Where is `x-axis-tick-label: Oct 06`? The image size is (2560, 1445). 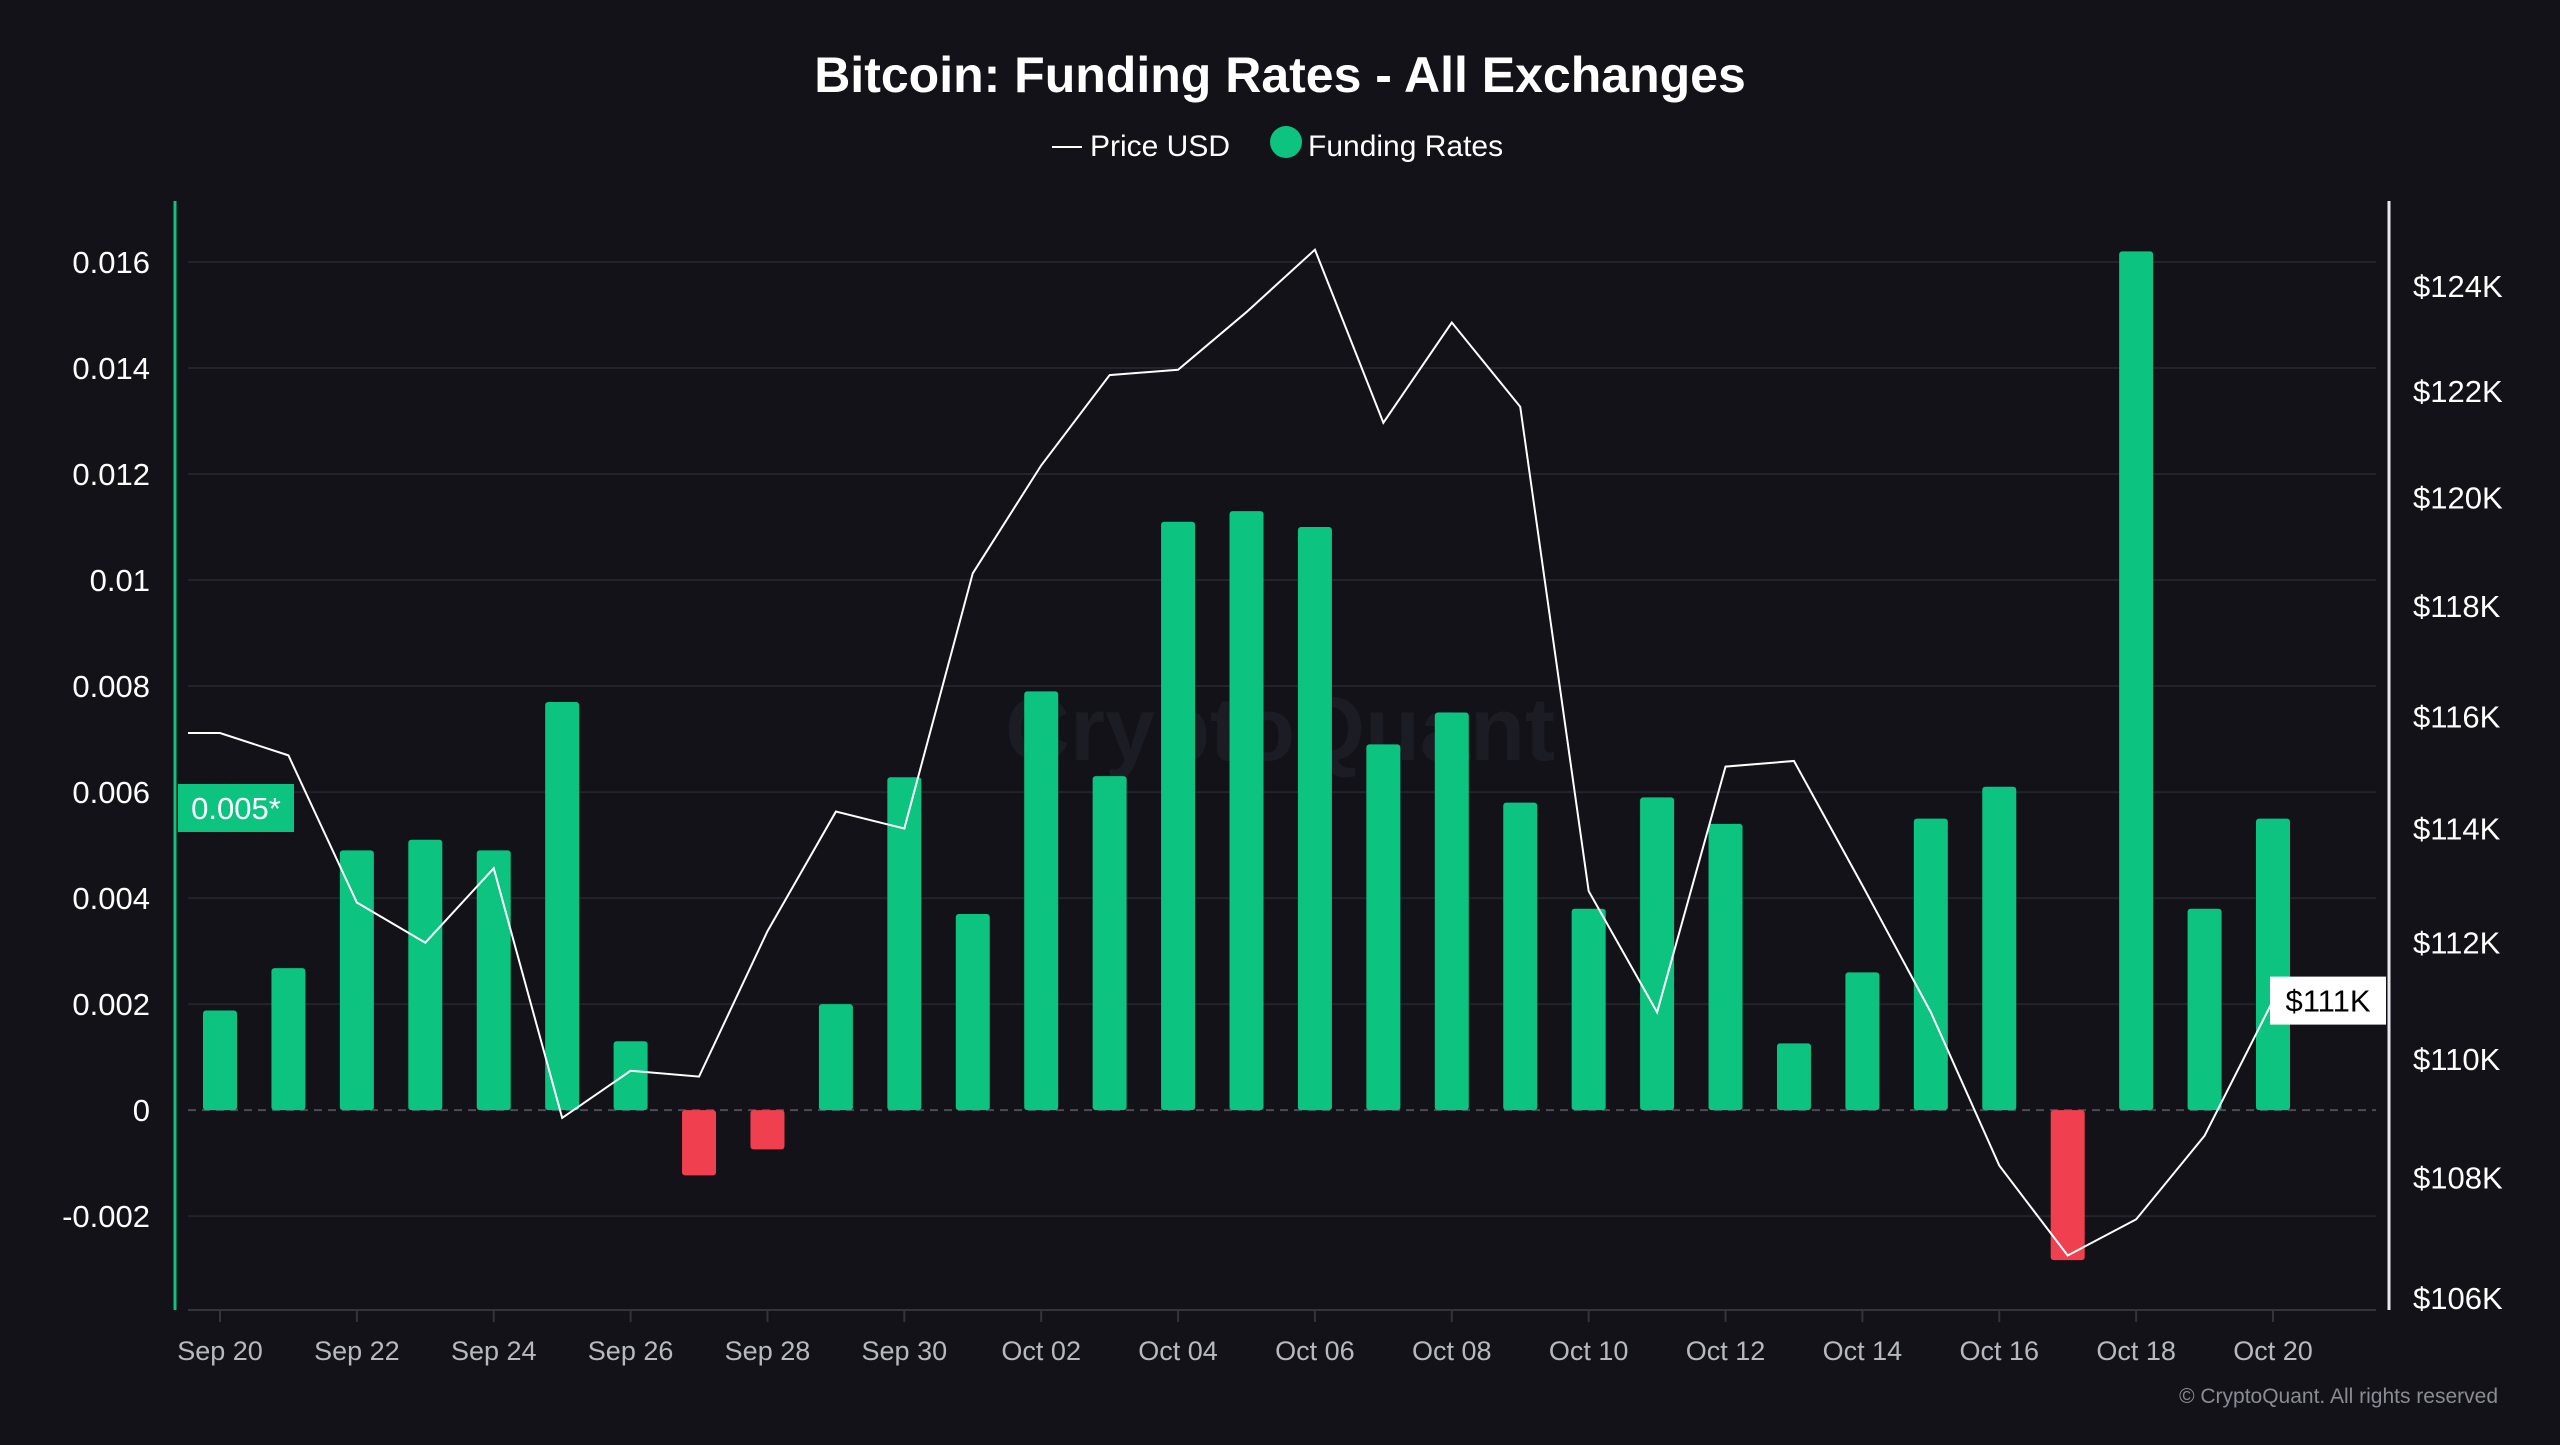 x-axis-tick-label: Oct 06 is located at coordinates (1315, 1351).